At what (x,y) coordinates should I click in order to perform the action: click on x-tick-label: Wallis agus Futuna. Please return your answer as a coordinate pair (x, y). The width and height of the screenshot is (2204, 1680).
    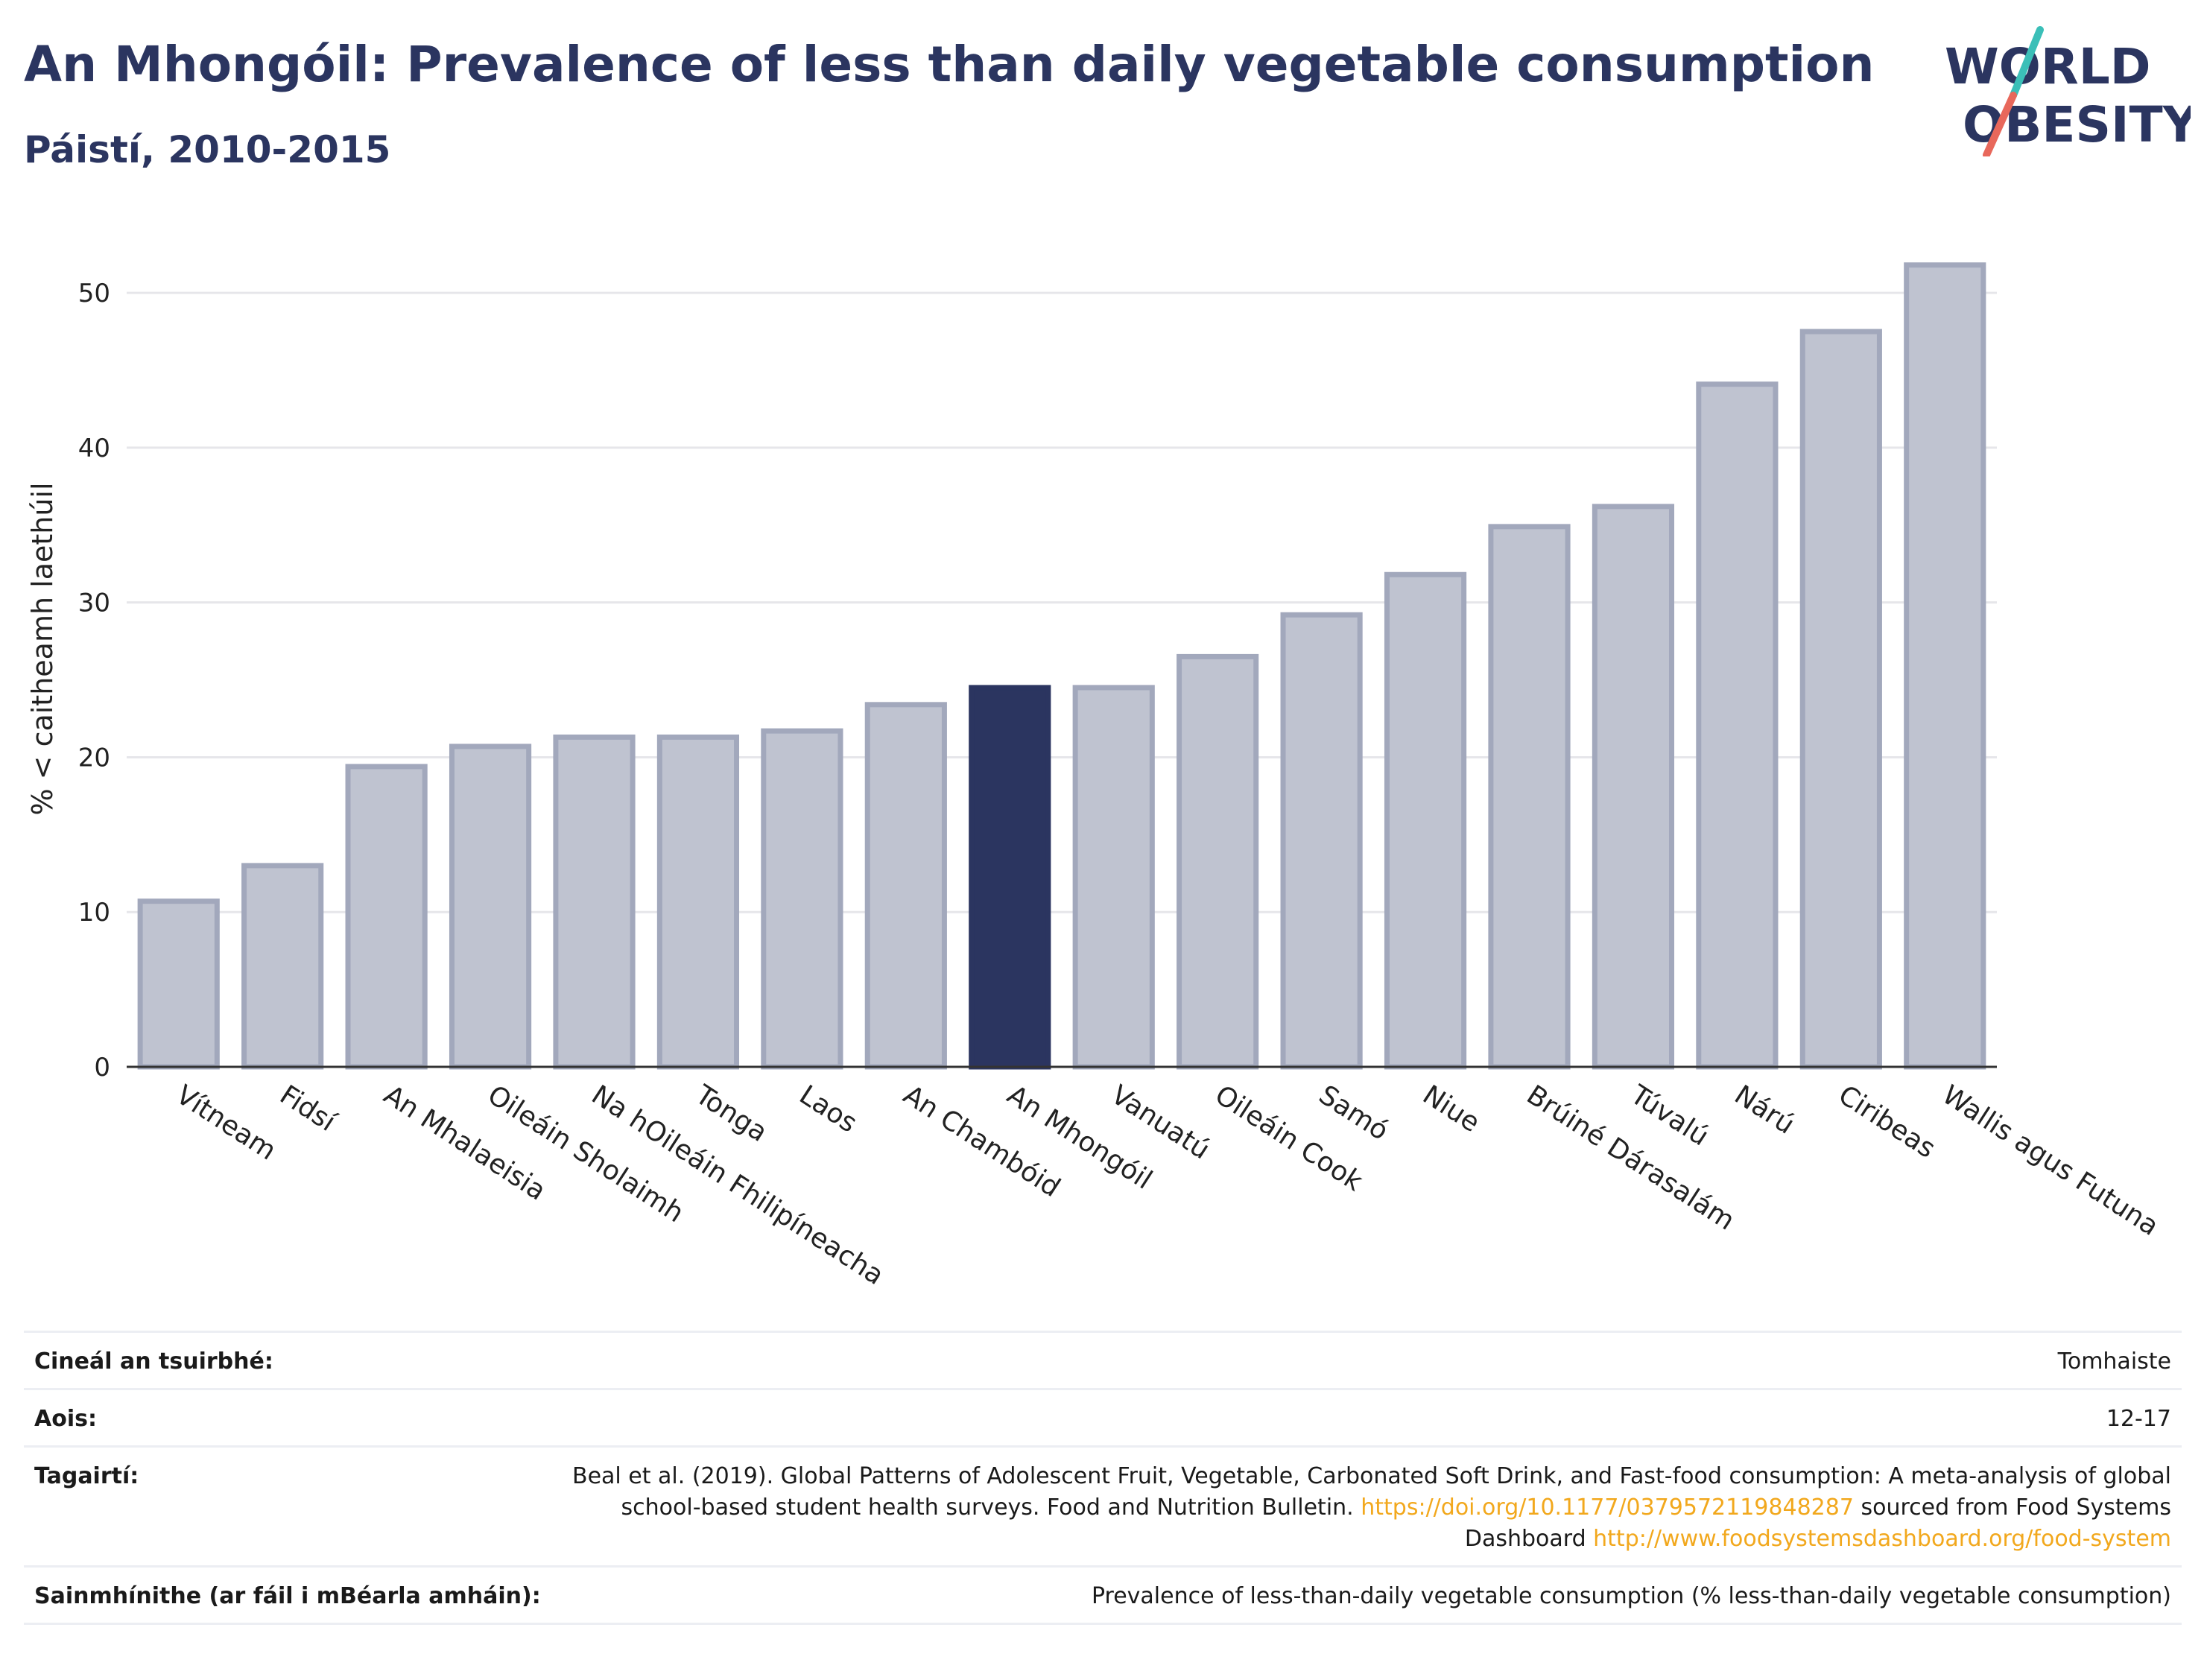
    Looking at the image, I should click on (2050, 1161).